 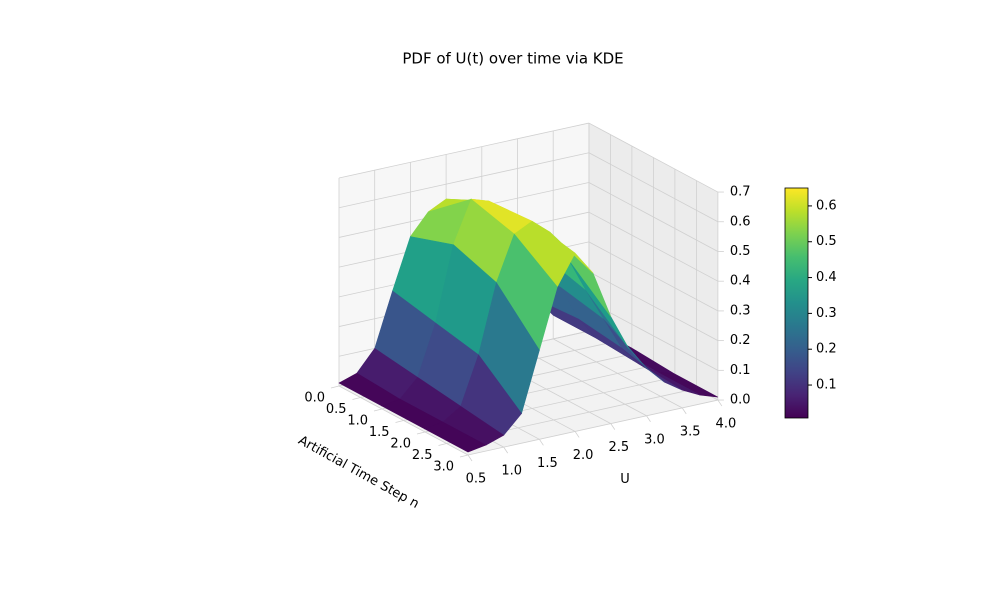 I want to click on x-tick-label: 1.0, so click(x=357, y=421).